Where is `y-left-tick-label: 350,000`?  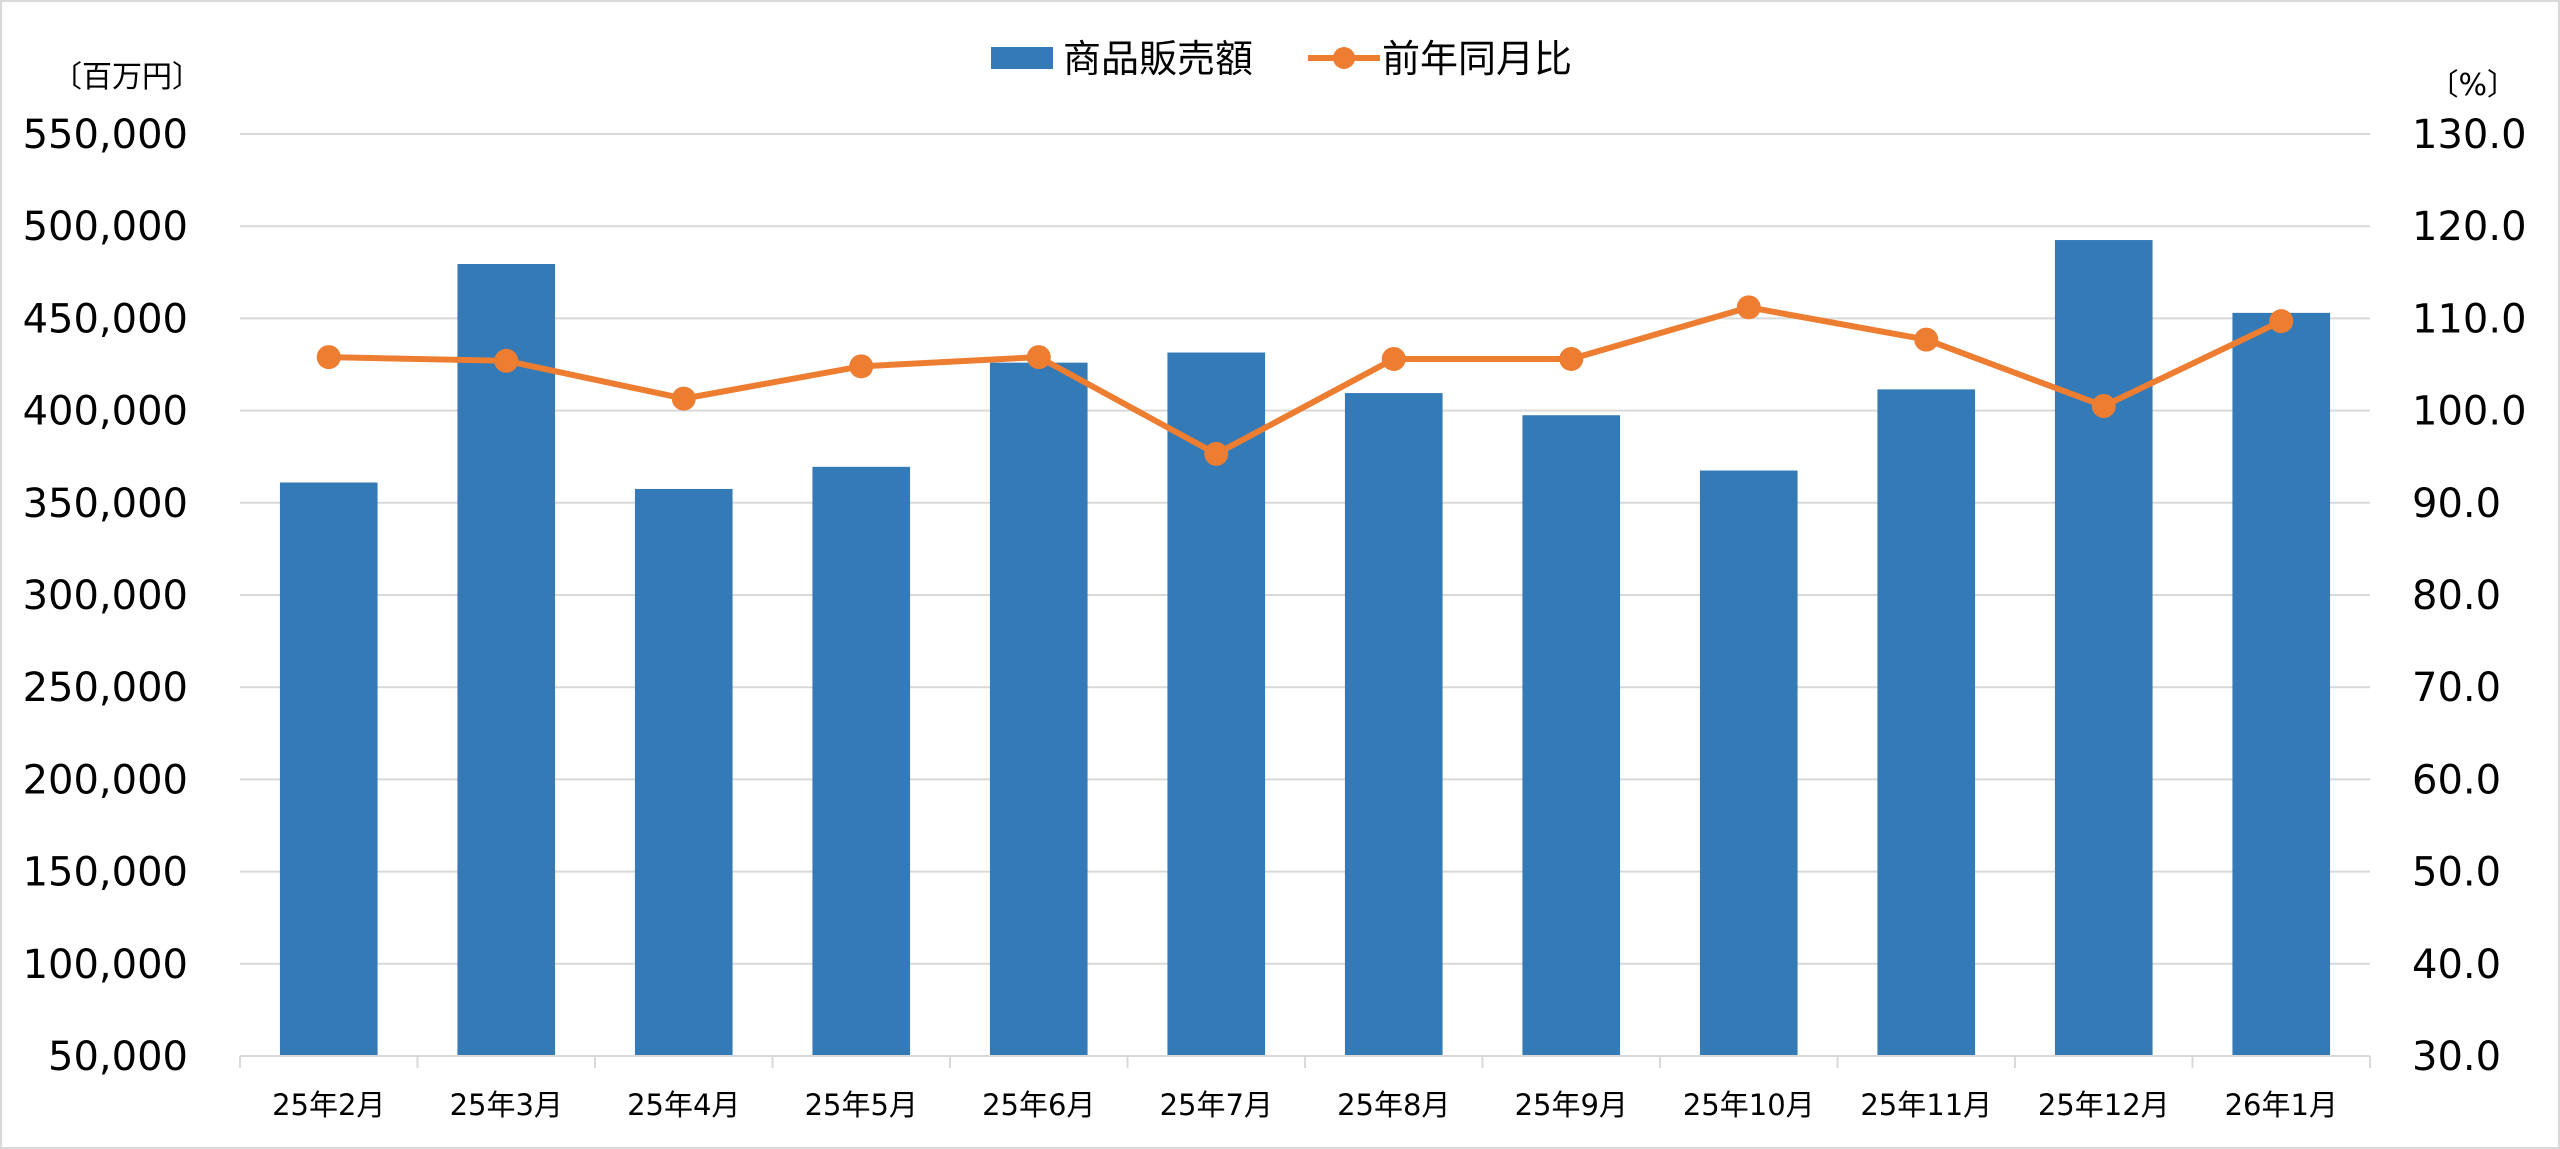 y-left-tick-label: 350,000 is located at coordinates (105, 504).